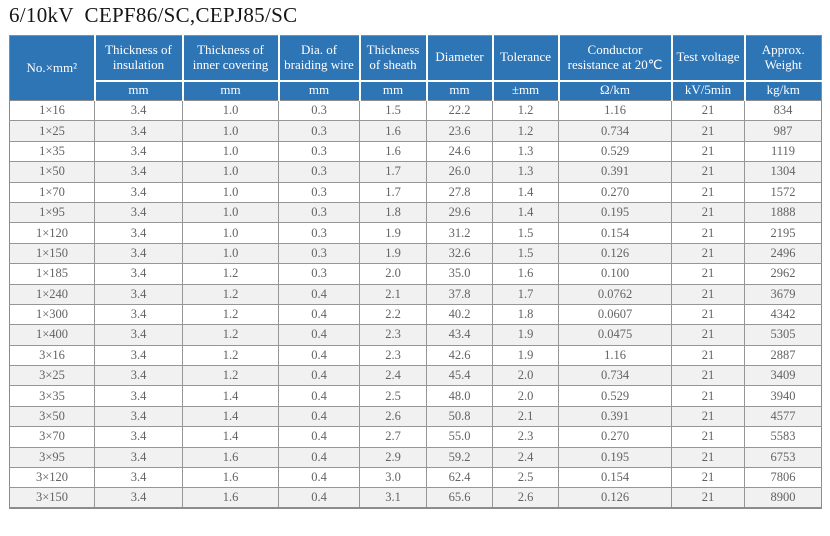 The width and height of the screenshot is (830, 536). Describe the element at coordinates (393, 212) in the screenshot. I see `cell-sheath-thickness: 1.8` at that location.